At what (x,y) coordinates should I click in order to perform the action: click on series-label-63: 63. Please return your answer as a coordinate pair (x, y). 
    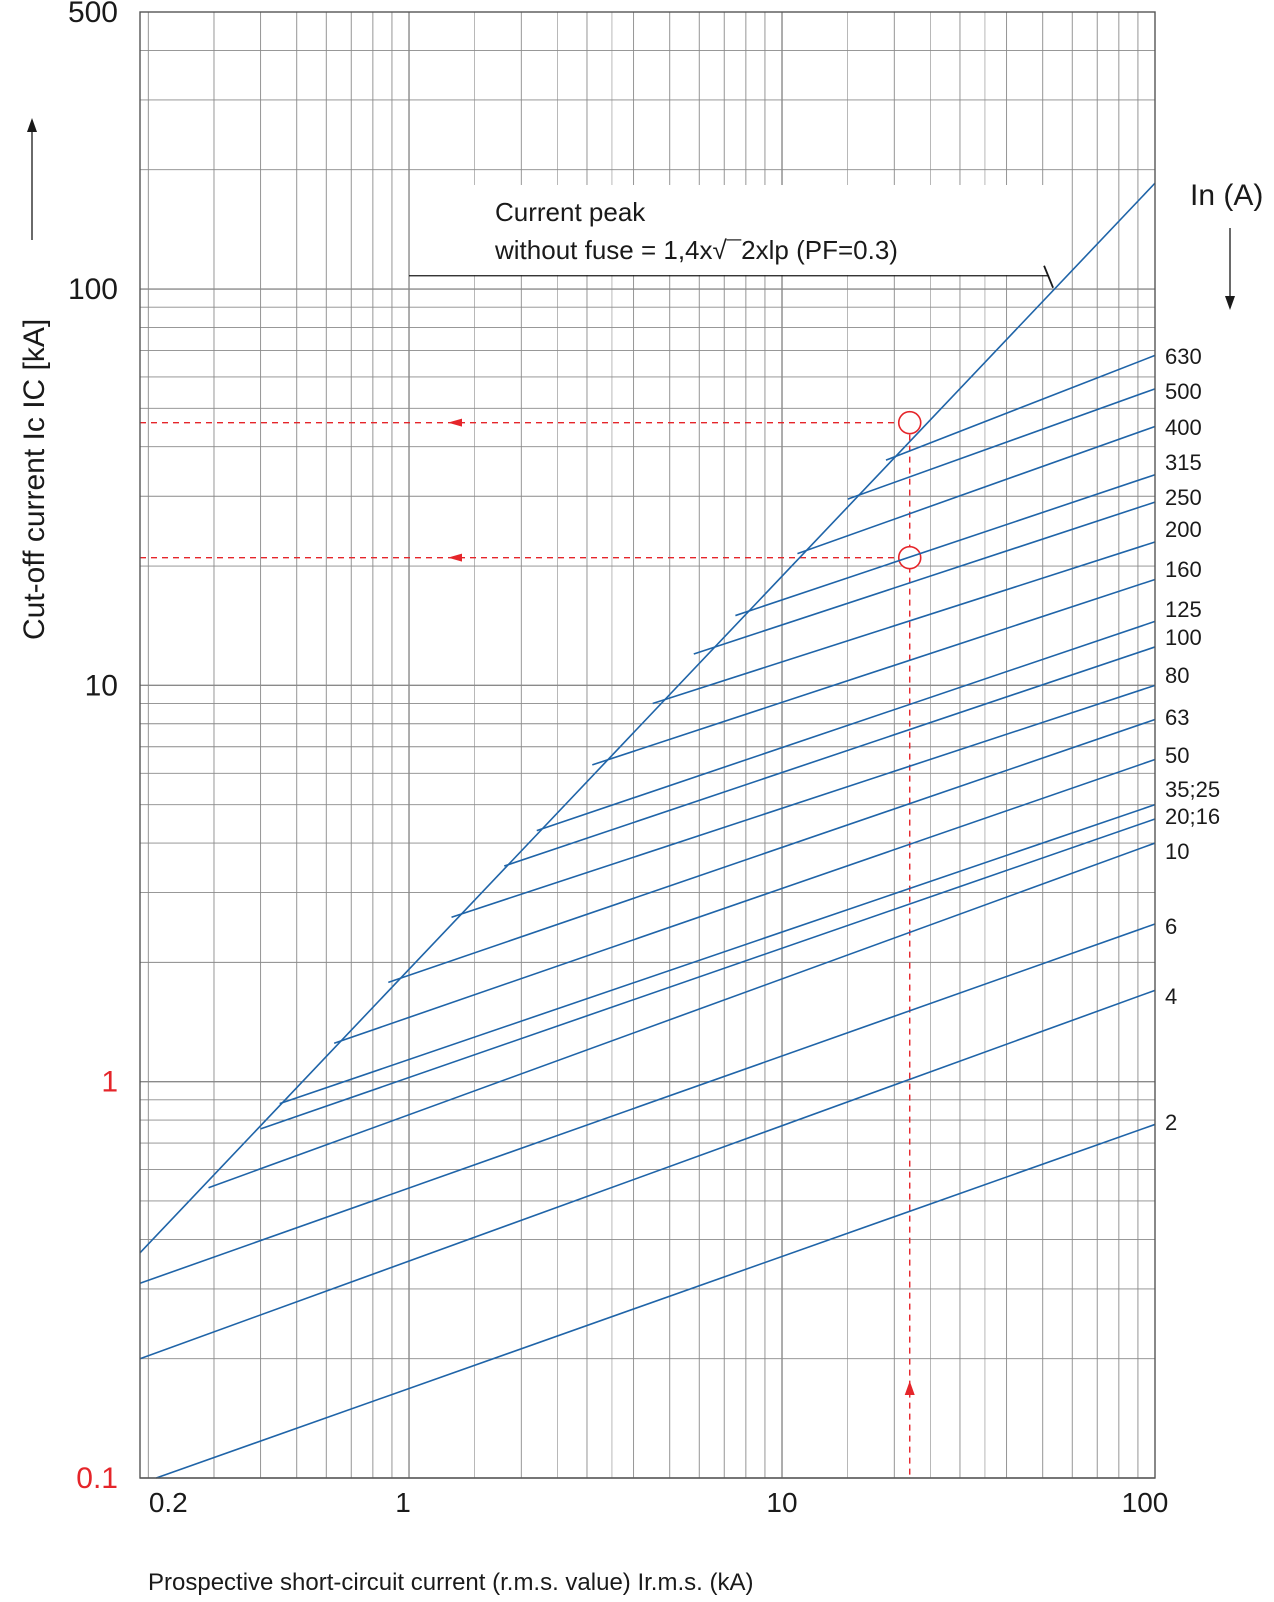
    Looking at the image, I should click on (1177, 717).